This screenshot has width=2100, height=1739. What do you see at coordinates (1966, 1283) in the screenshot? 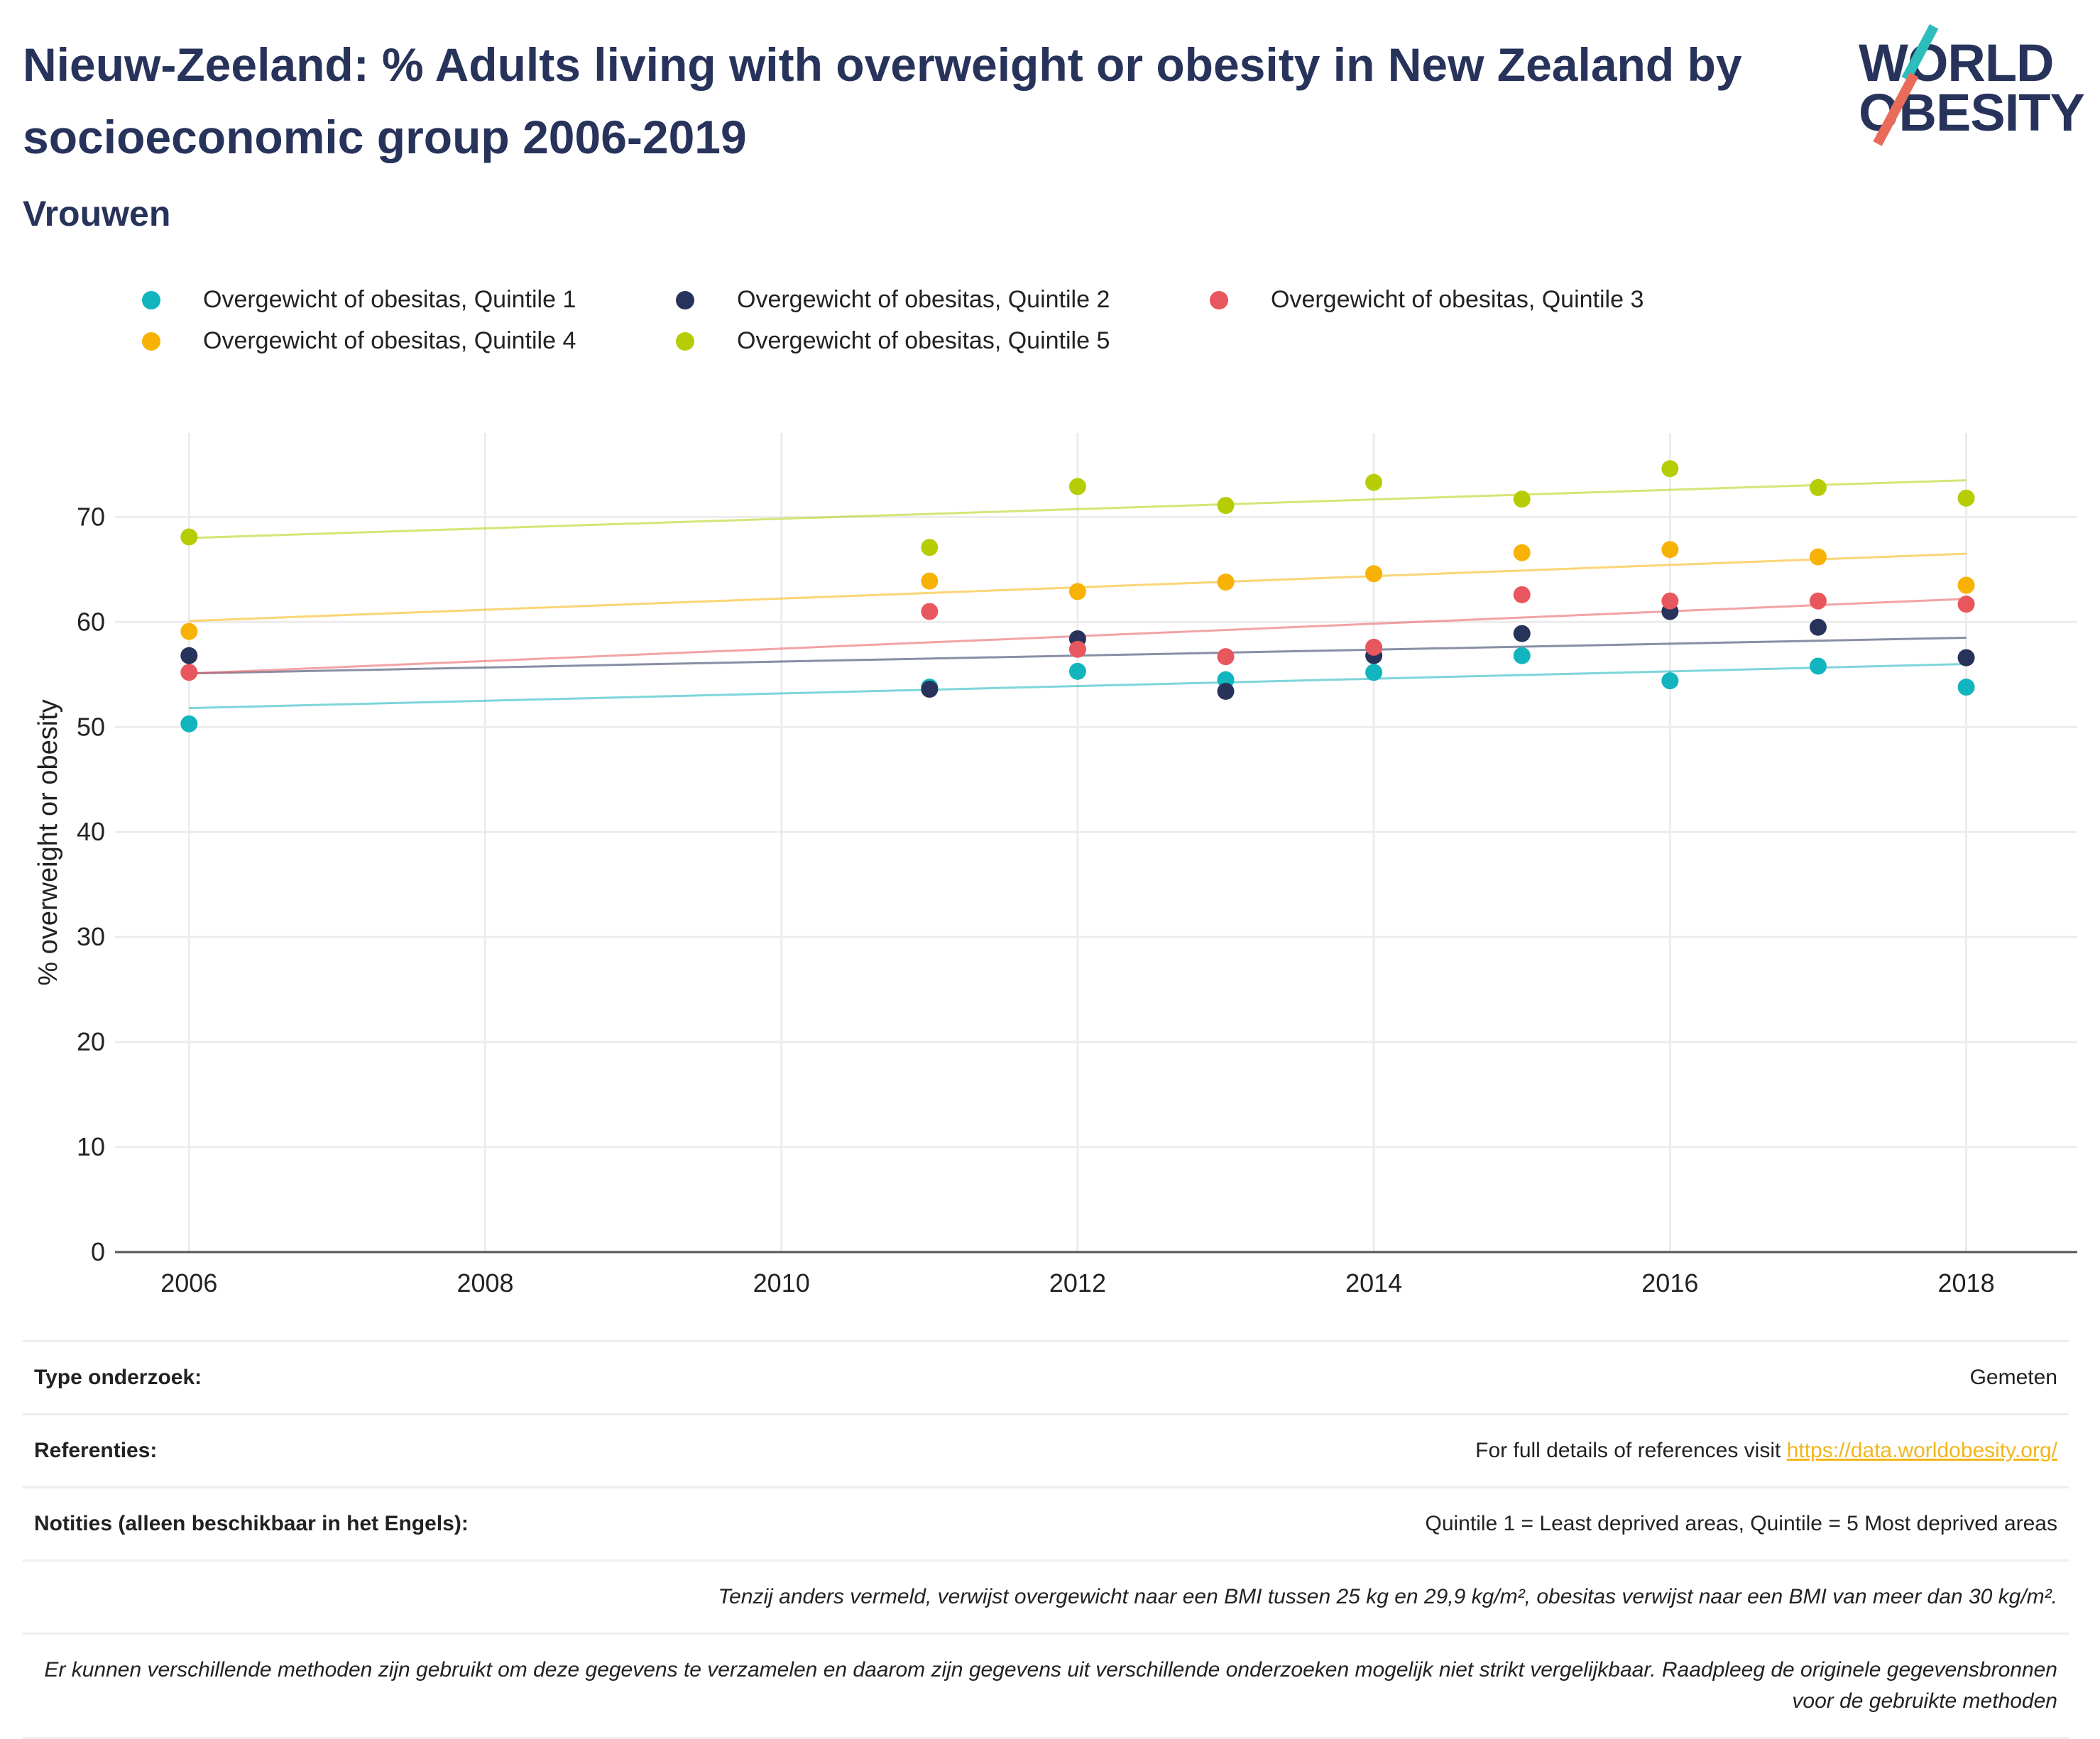
I see `x-tick-label: 2018` at bounding box center [1966, 1283].